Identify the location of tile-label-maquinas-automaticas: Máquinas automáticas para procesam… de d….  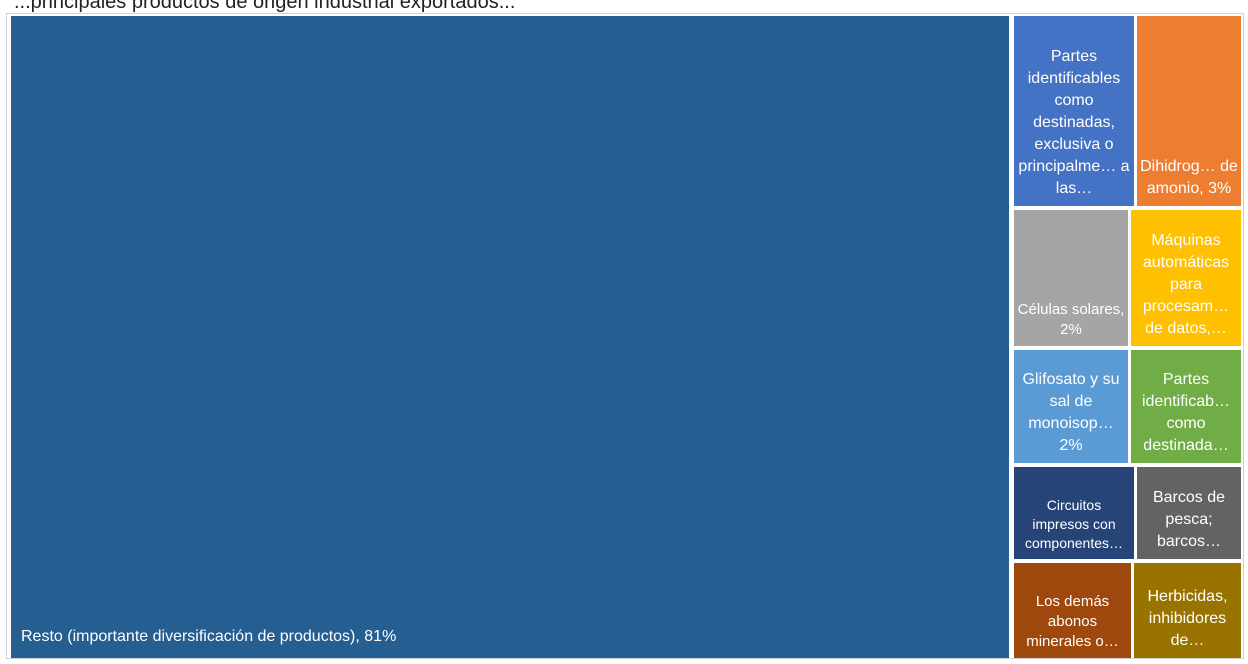
(1186, 284).